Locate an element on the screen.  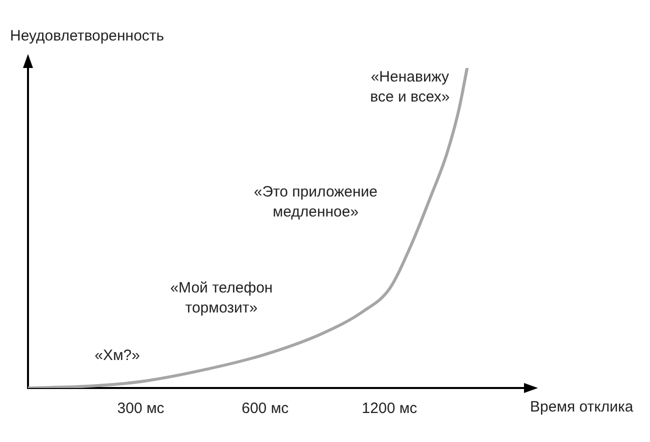
x-tick-label: 1200 мс is located at coordinates (390, 409).